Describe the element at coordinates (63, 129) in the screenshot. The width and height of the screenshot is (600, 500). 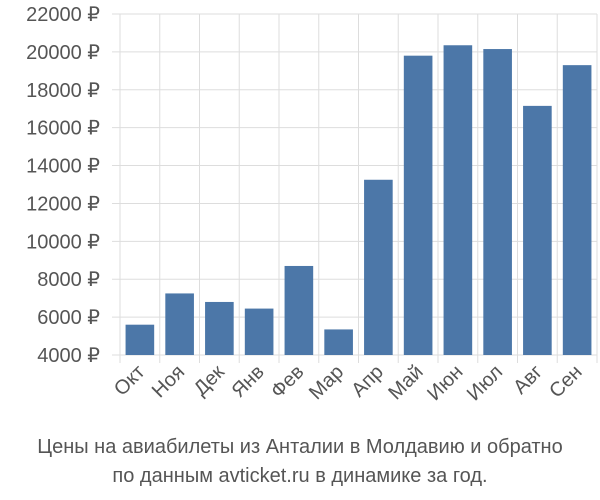
I see `y-tick-label: 16000 ₽` at that location.